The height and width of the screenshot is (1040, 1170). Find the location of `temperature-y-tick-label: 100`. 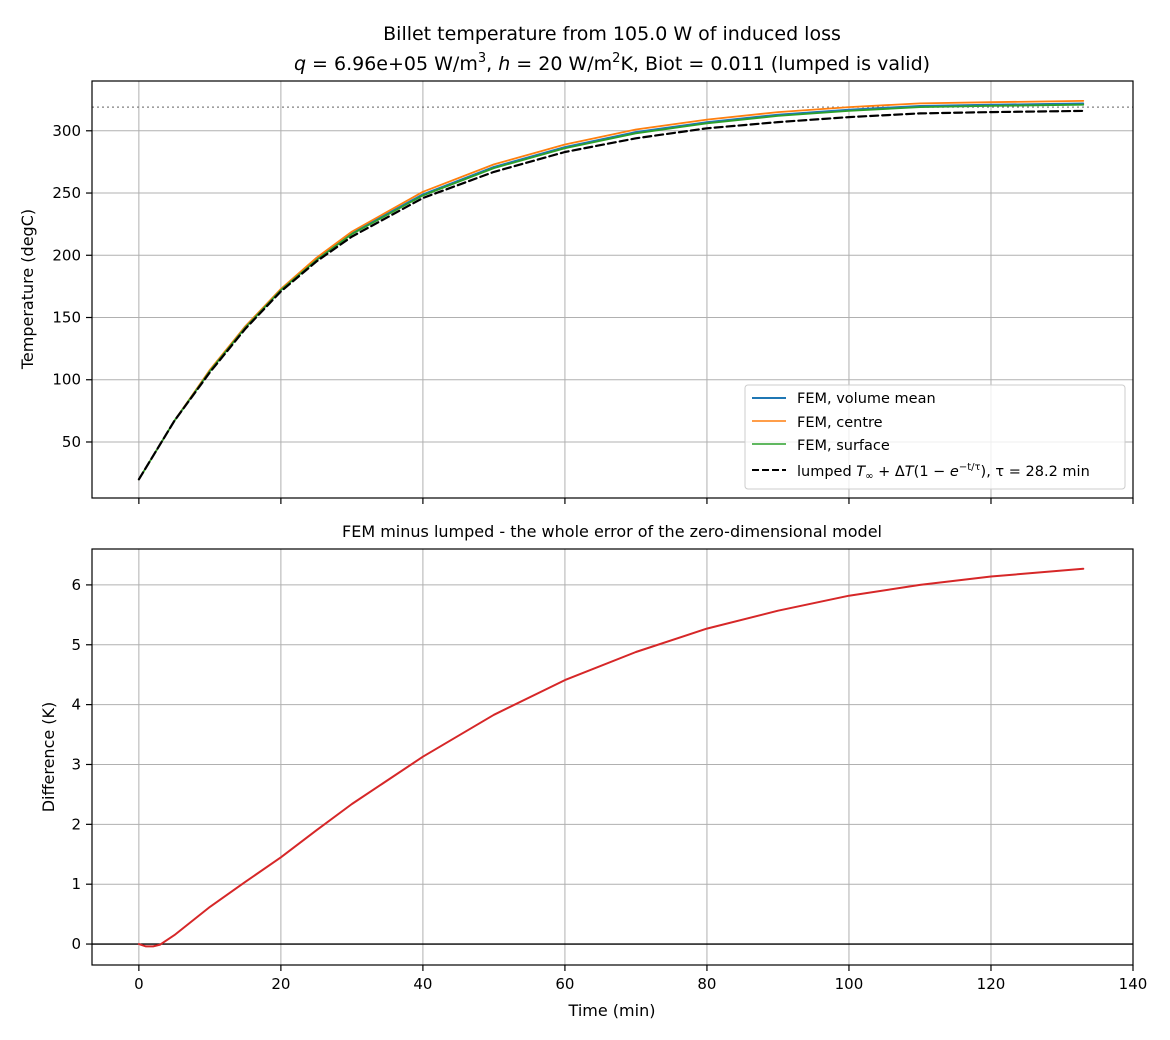

temperature-y-tick-label: 100 is located at coordinates (66, 380).